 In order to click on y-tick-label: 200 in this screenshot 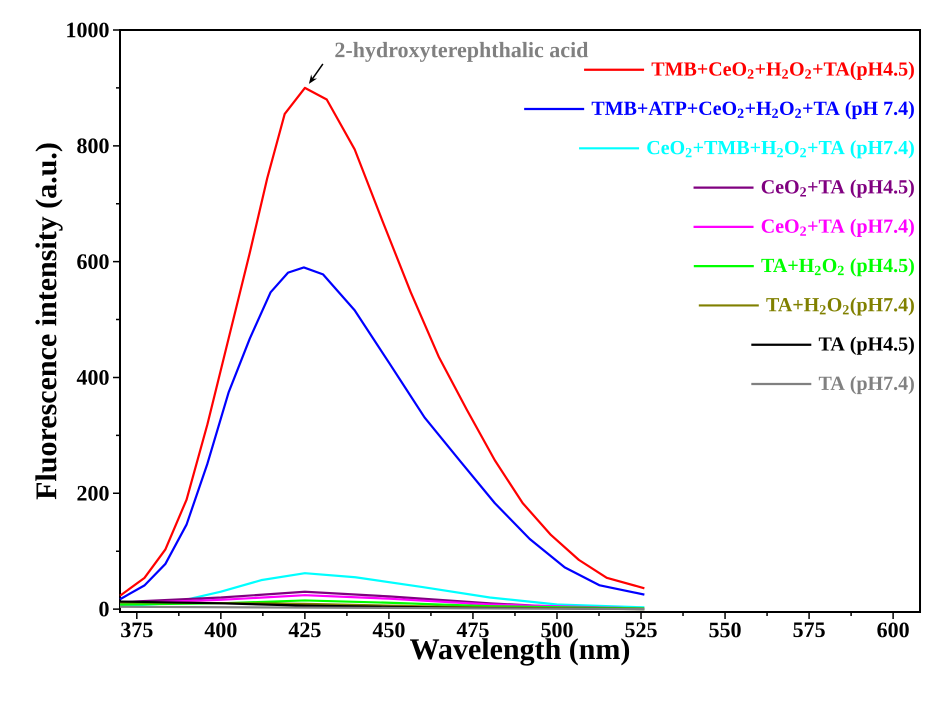, I will do `click(93, 493)`.